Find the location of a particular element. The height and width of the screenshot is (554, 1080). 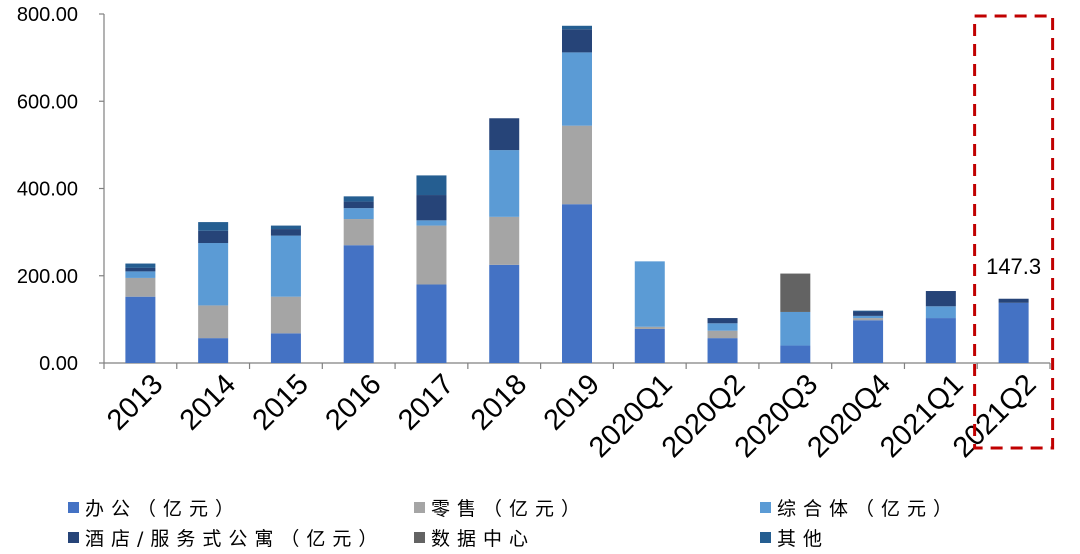

y-axis: 800.00 600.00 400.00 200.00 0.00 is located at coordinates (61, 189).